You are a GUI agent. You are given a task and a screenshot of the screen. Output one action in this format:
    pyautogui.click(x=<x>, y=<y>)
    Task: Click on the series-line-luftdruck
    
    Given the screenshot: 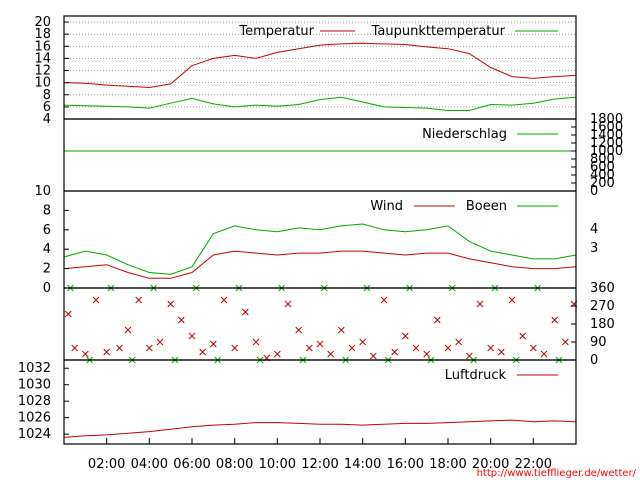 What is the action you would take?
    pyautogui.click(x=320, y=428)
    